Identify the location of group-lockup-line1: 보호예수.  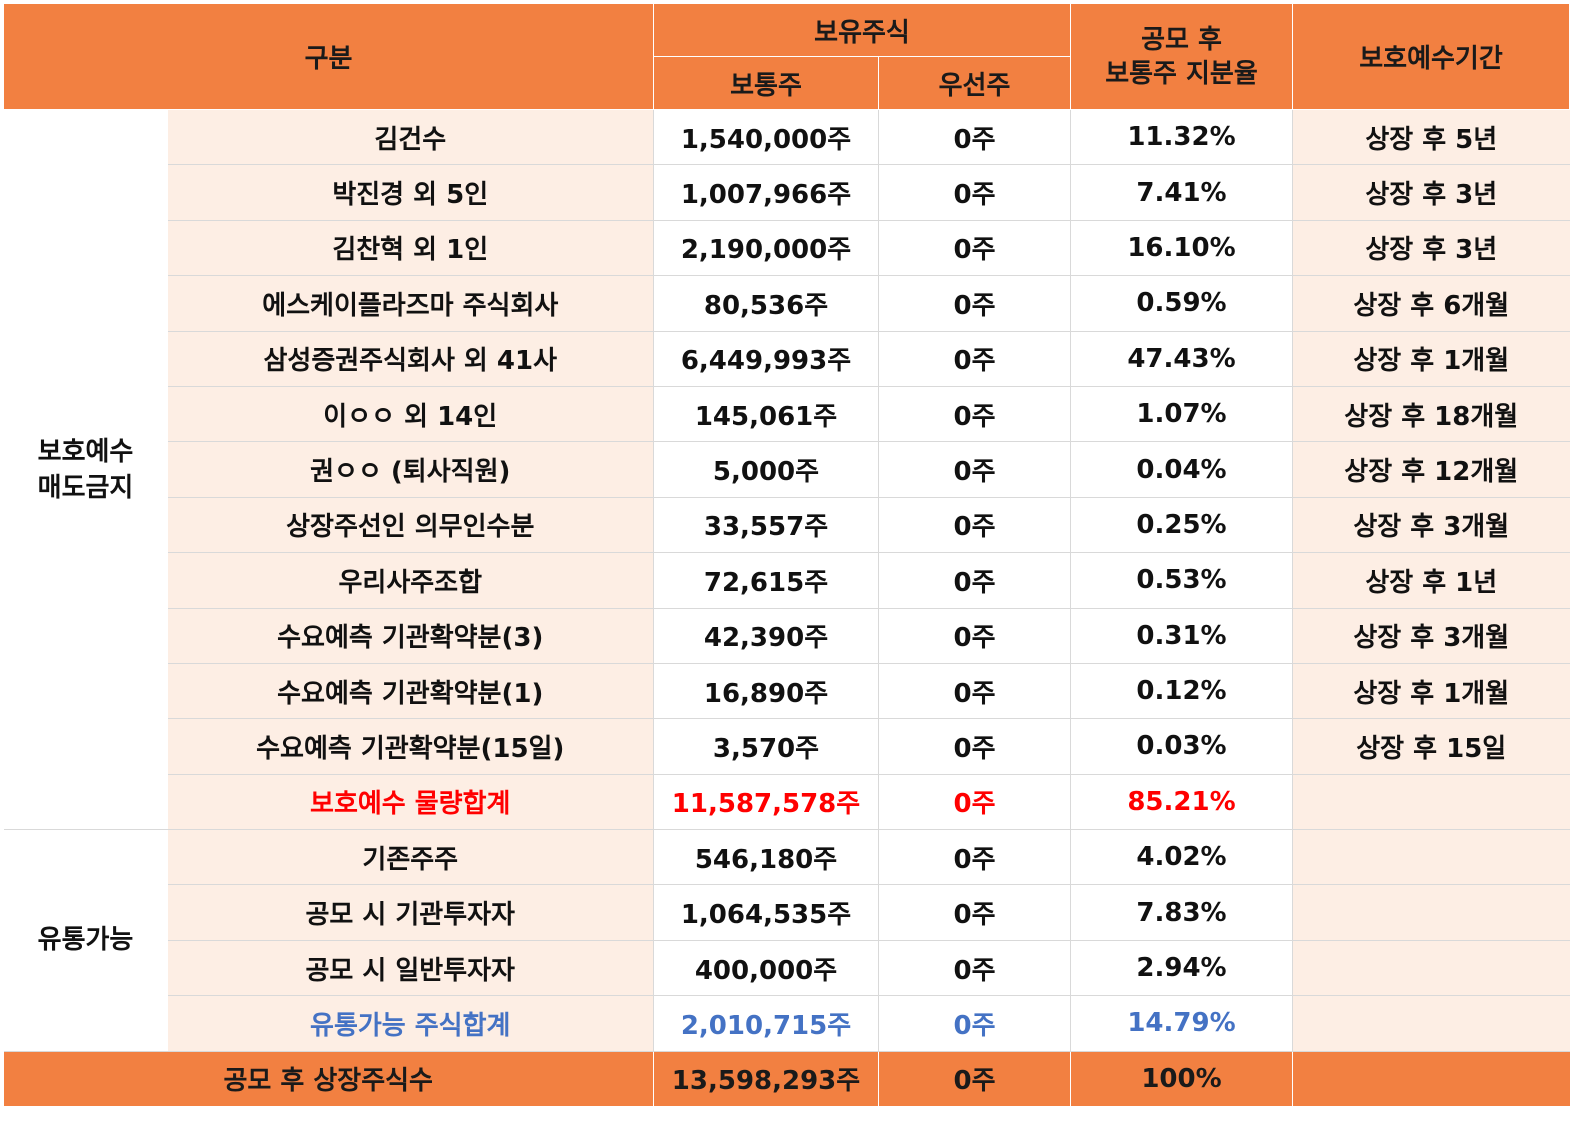
(85, 451).